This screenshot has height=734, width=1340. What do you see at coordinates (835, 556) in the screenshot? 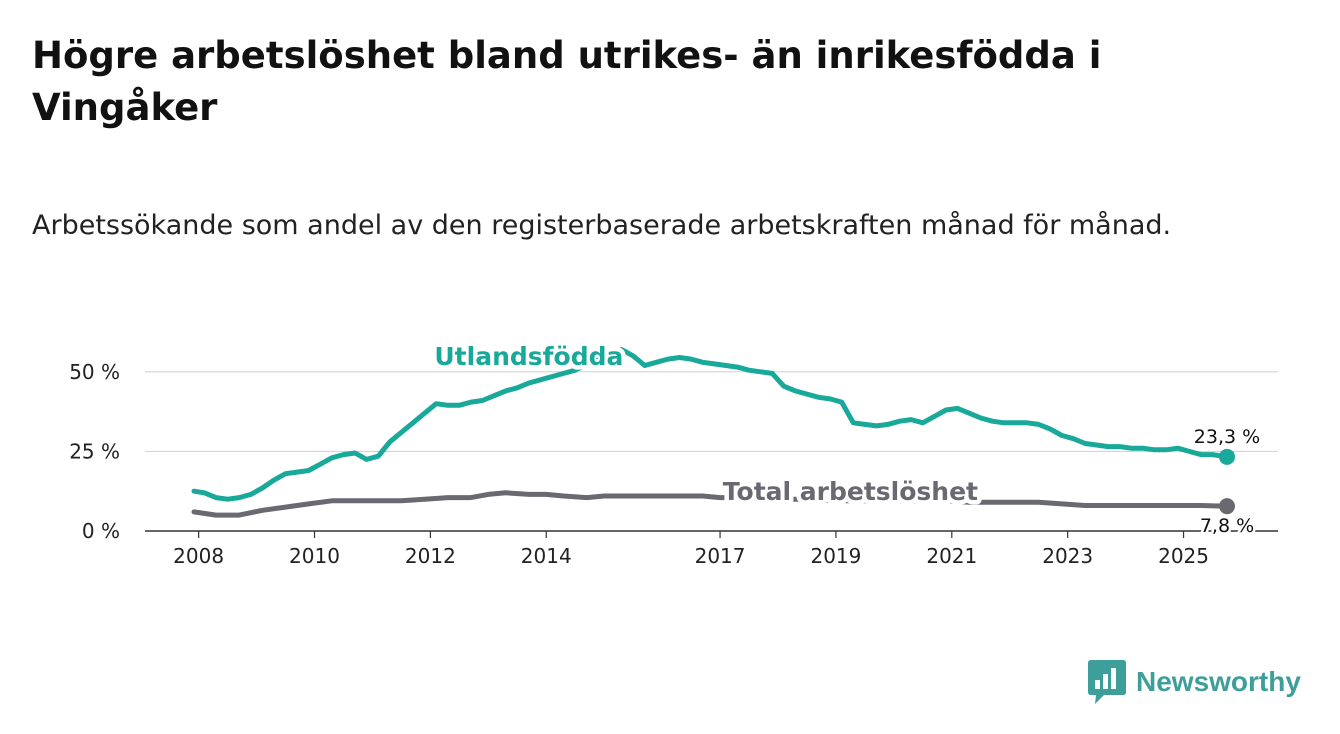
I see `x-tick-label: 2019` at bounding box center [835, 556].